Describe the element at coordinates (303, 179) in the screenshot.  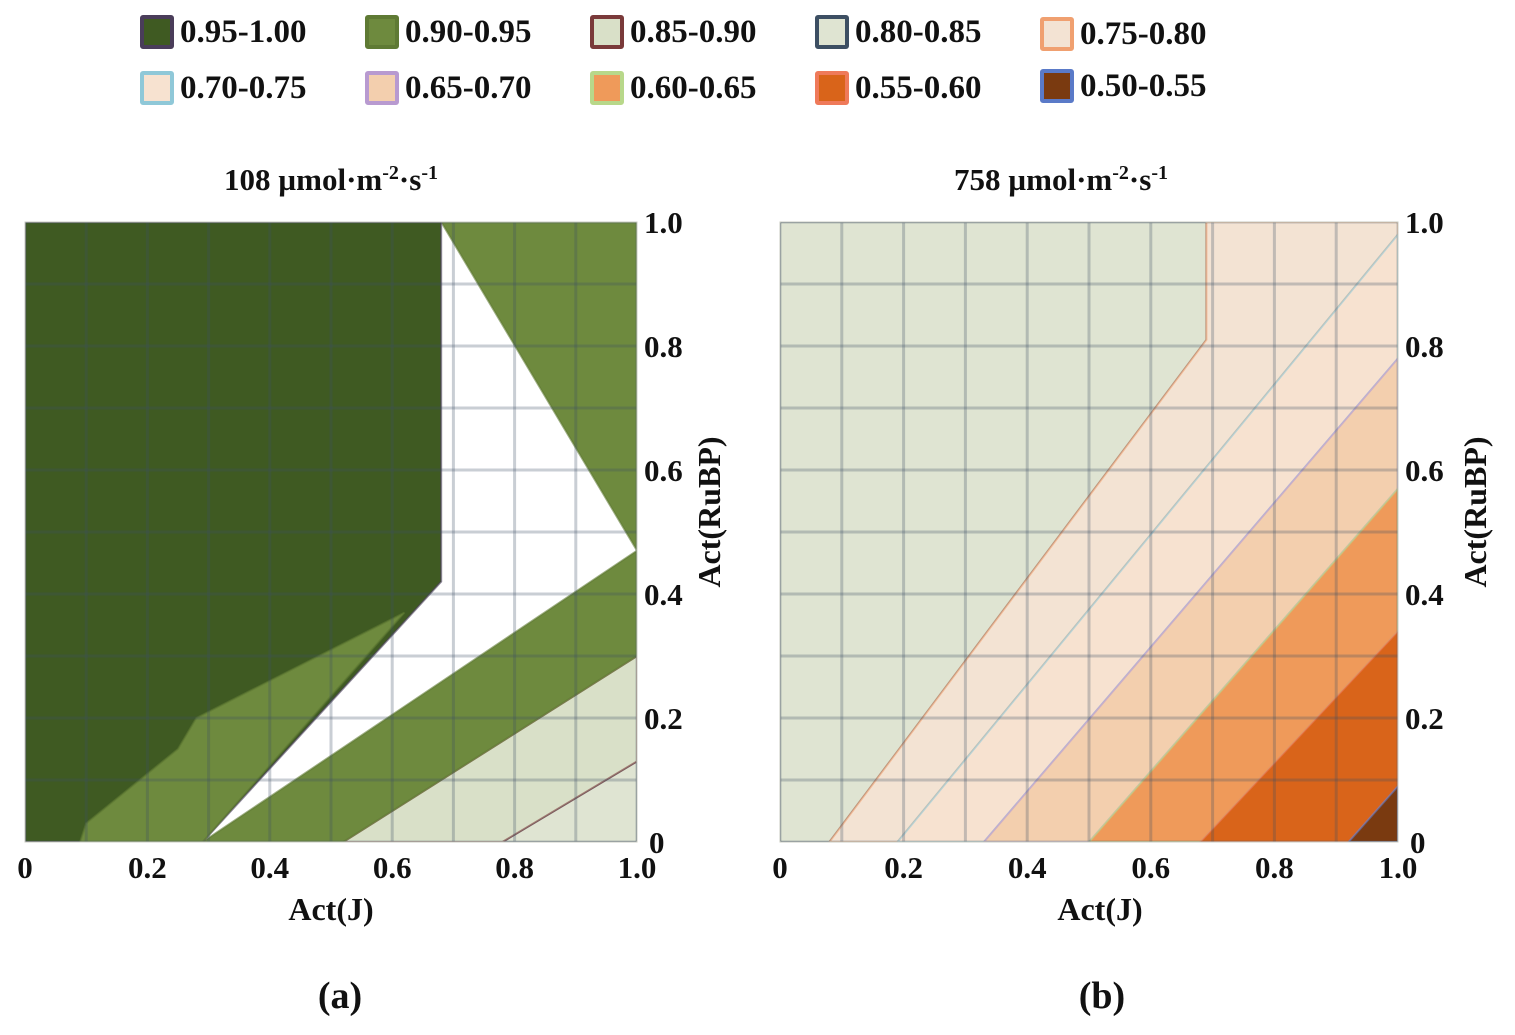
I see `chart-title-part: 108 µmol·m` at that location.